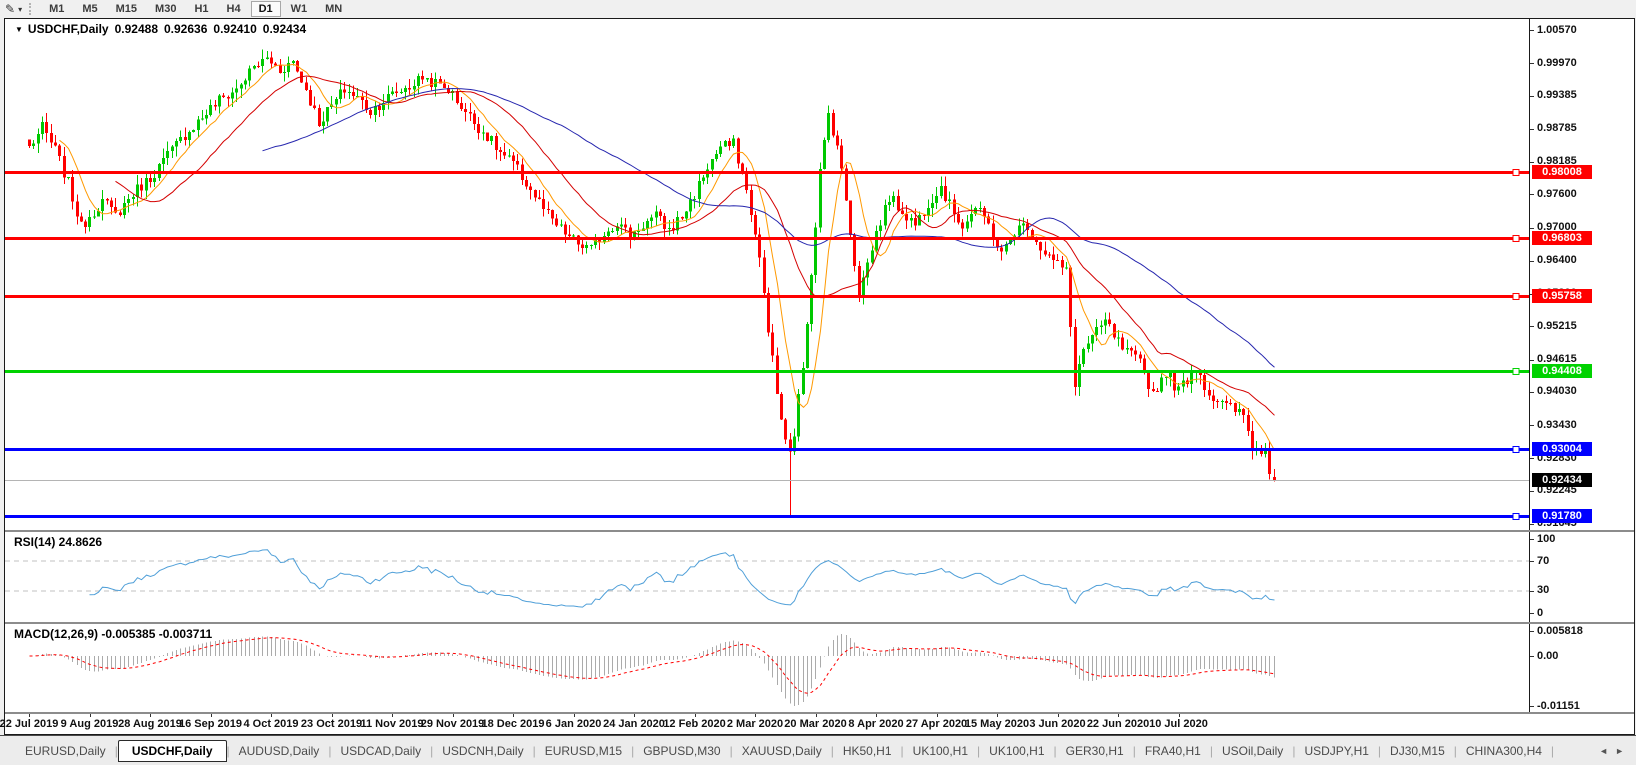  I want to click on date-label: 18 Dec 2019, so click(513, 724).